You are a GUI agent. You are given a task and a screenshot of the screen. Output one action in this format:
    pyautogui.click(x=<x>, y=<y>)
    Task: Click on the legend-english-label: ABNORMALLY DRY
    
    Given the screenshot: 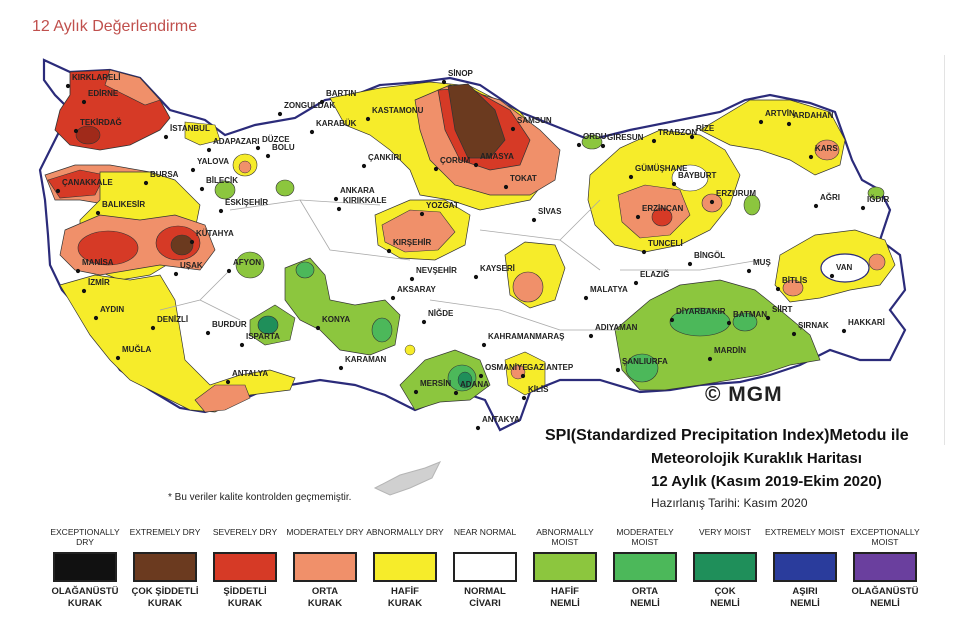 What is the action you would take?
    pyautogui.click(x=405, y=532)
    